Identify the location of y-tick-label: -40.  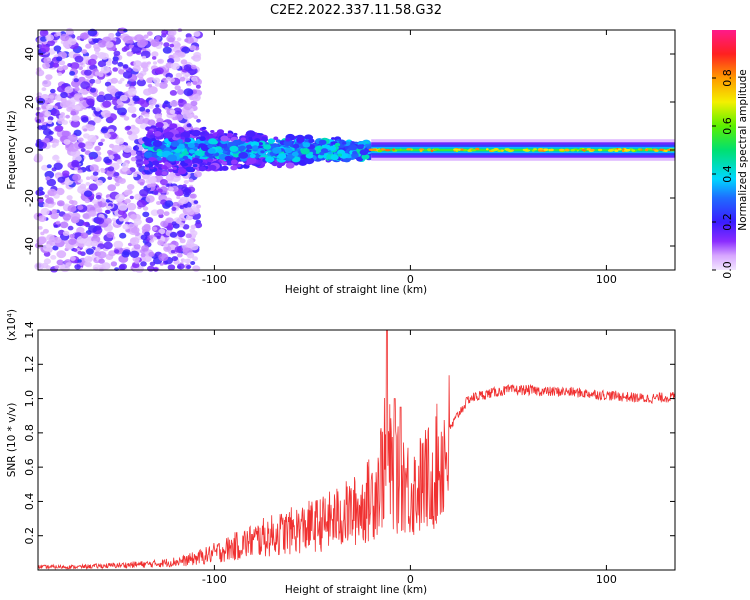
(29, 246).